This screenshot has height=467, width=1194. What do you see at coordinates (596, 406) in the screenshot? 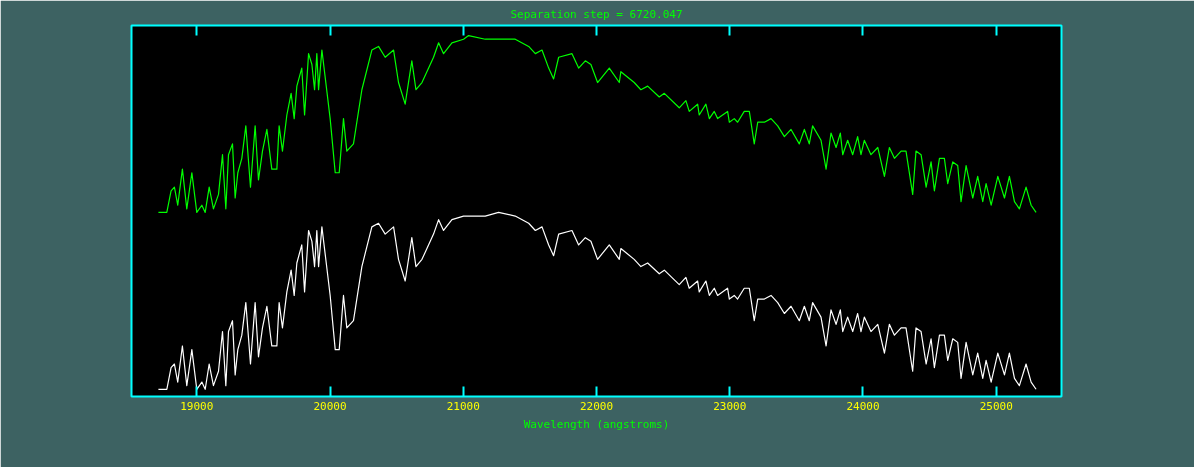
I see `x-tick-label: 22000` at bounding box center [596, 406].